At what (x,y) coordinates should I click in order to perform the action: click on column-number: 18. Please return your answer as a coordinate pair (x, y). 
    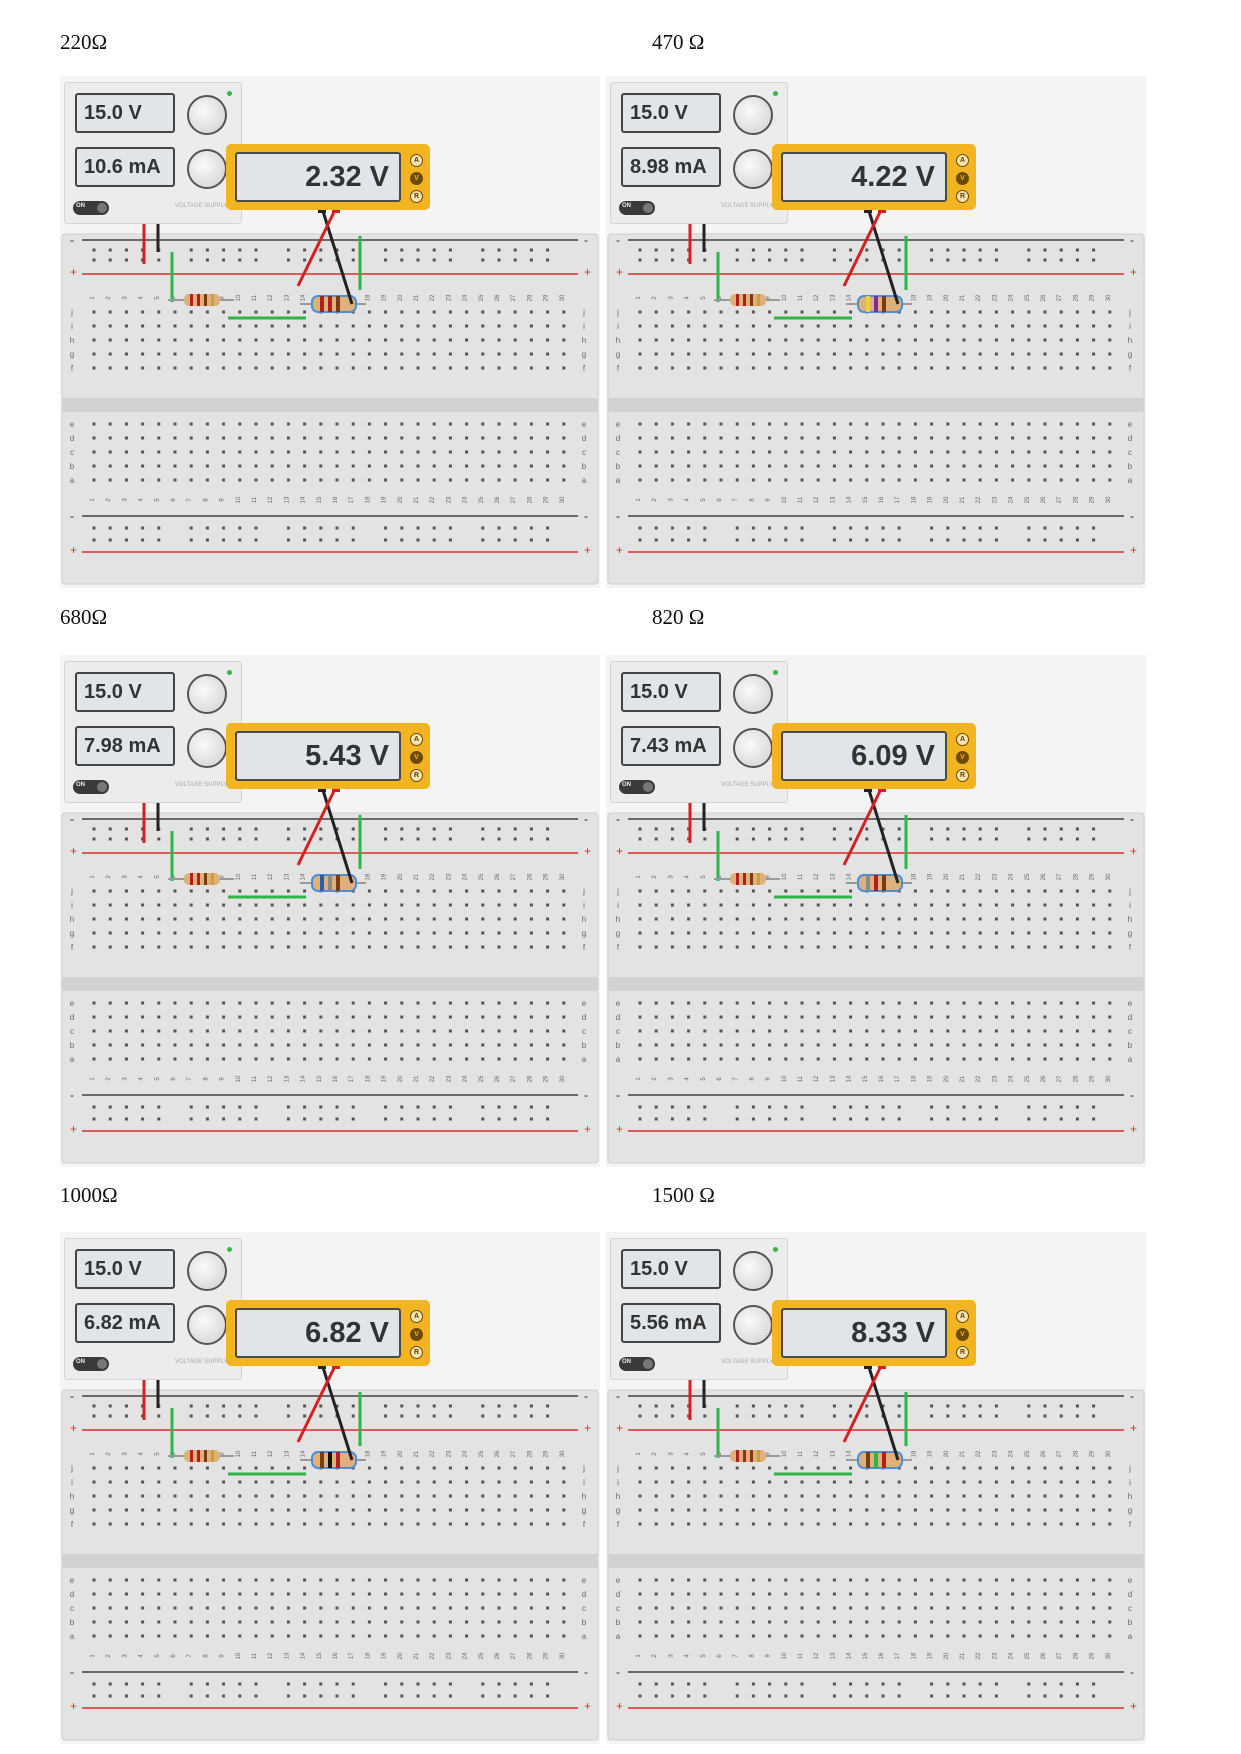
    Looking at the image, I should click on (368, 1655).